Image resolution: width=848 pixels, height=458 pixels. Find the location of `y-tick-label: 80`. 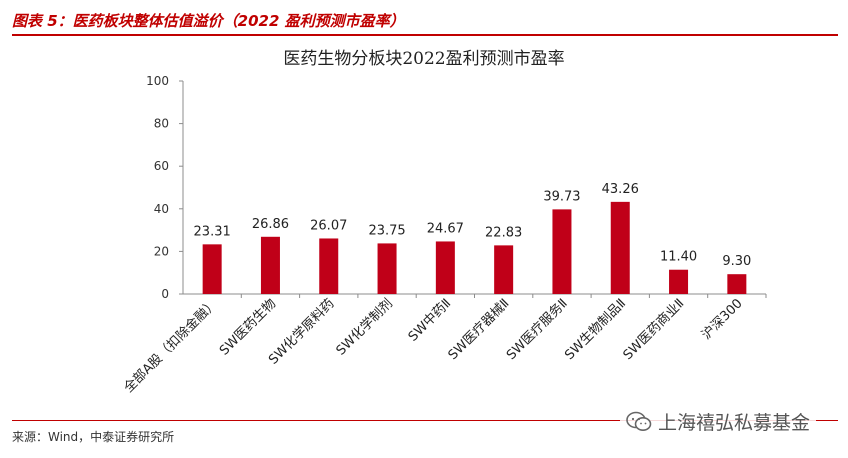

y-tick-label: 80 is located at coordinates (161, 124).